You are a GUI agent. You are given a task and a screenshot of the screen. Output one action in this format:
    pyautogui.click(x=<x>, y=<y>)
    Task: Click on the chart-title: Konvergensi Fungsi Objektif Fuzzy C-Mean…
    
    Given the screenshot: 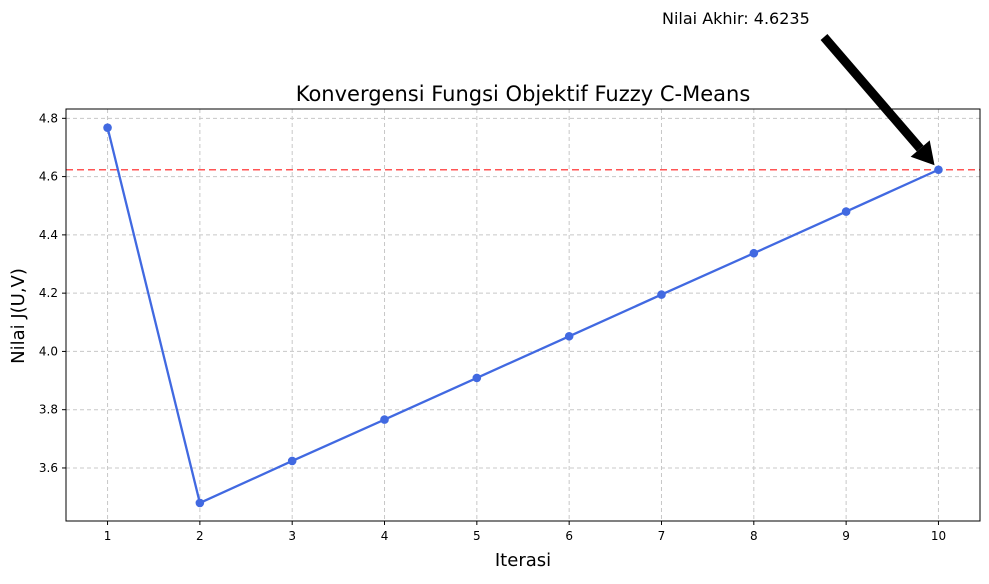 What is the action you would take?
    pyautogui.click(x=523, y=94)
    